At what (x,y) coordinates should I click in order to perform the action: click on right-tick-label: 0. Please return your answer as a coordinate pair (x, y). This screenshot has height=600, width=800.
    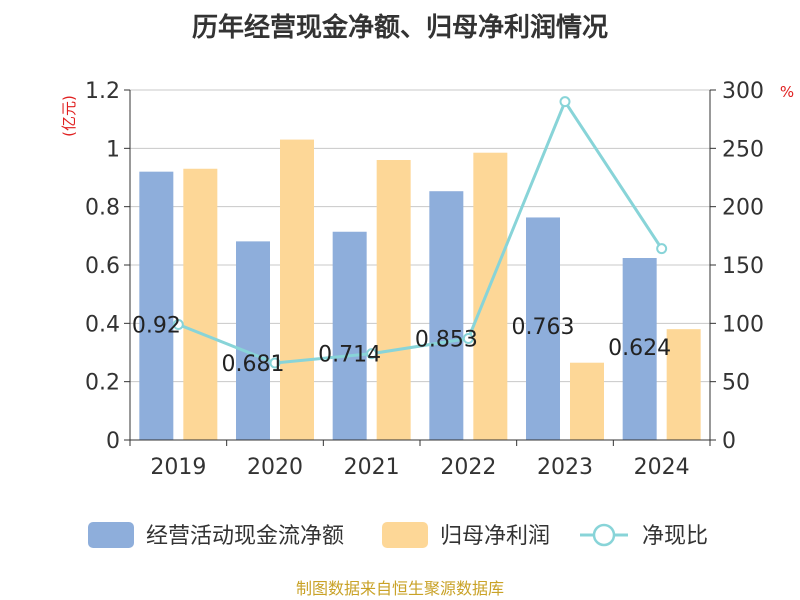
    Looking at the image, I should click on (729, 441).